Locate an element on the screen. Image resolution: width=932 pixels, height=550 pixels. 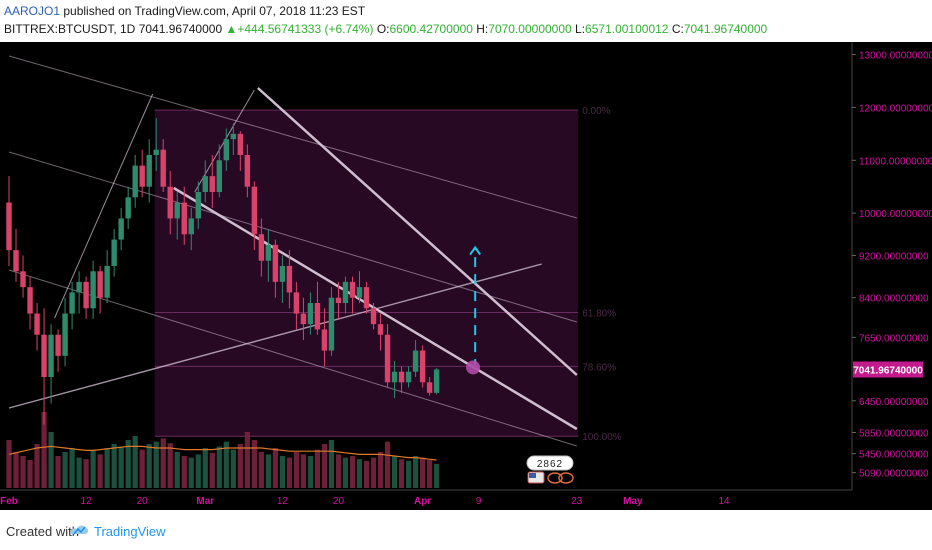
badge-value: 2862 is located at coordinates (550, 464).